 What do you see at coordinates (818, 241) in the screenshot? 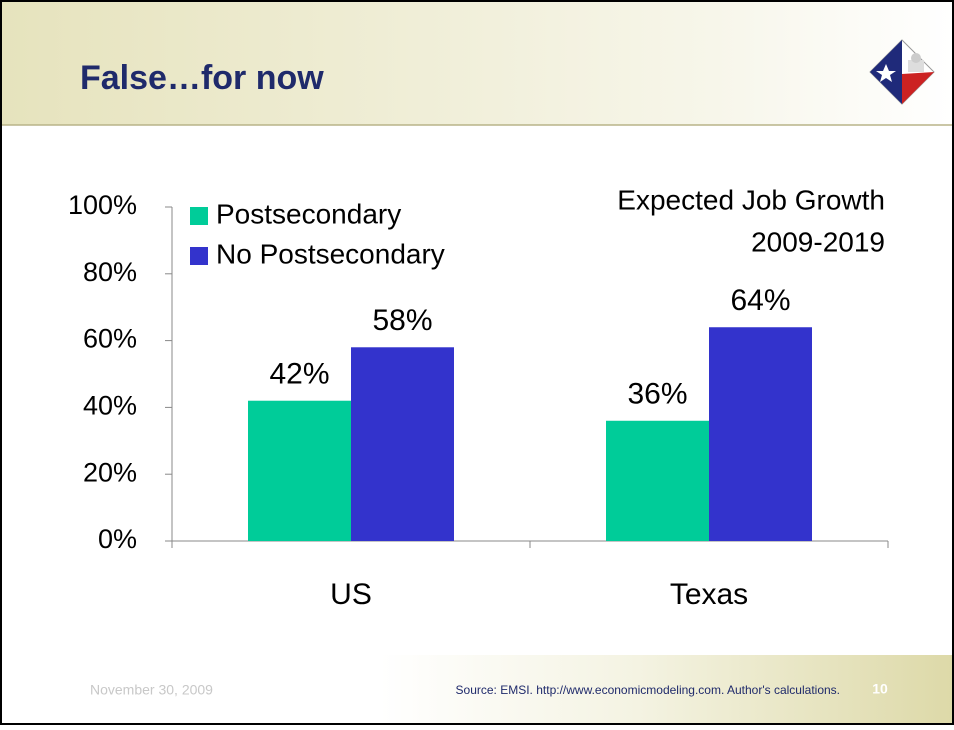
I see `annotation: 2009-2019` at bounding box center [818, 241].